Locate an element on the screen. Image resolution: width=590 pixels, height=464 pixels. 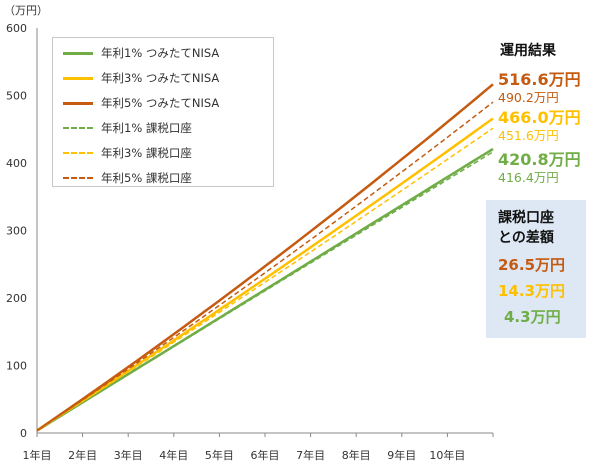
difference-3pct: 14.3万円 is located at coordinates (532, 291).